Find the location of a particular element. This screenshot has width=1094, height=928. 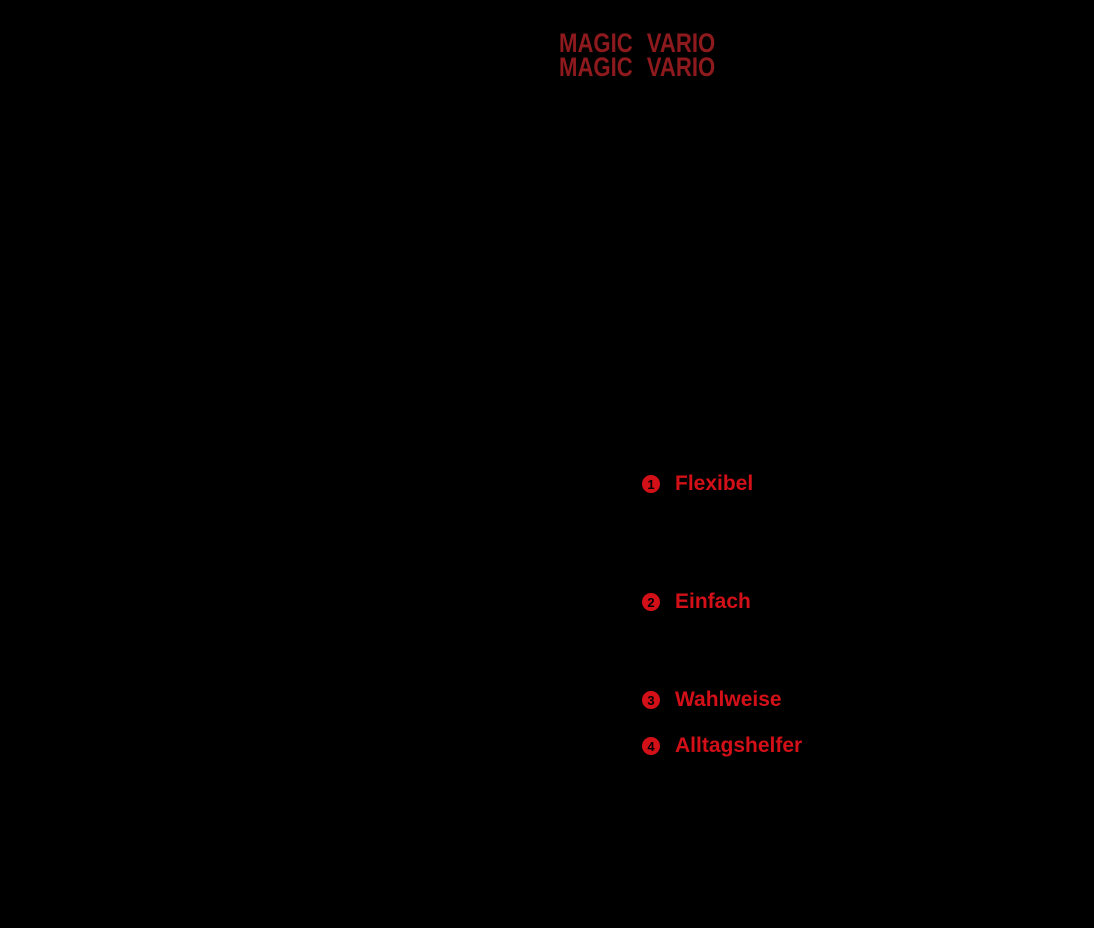

numbered-circle-2-icon: 2 is located at coordinates (651, 602).